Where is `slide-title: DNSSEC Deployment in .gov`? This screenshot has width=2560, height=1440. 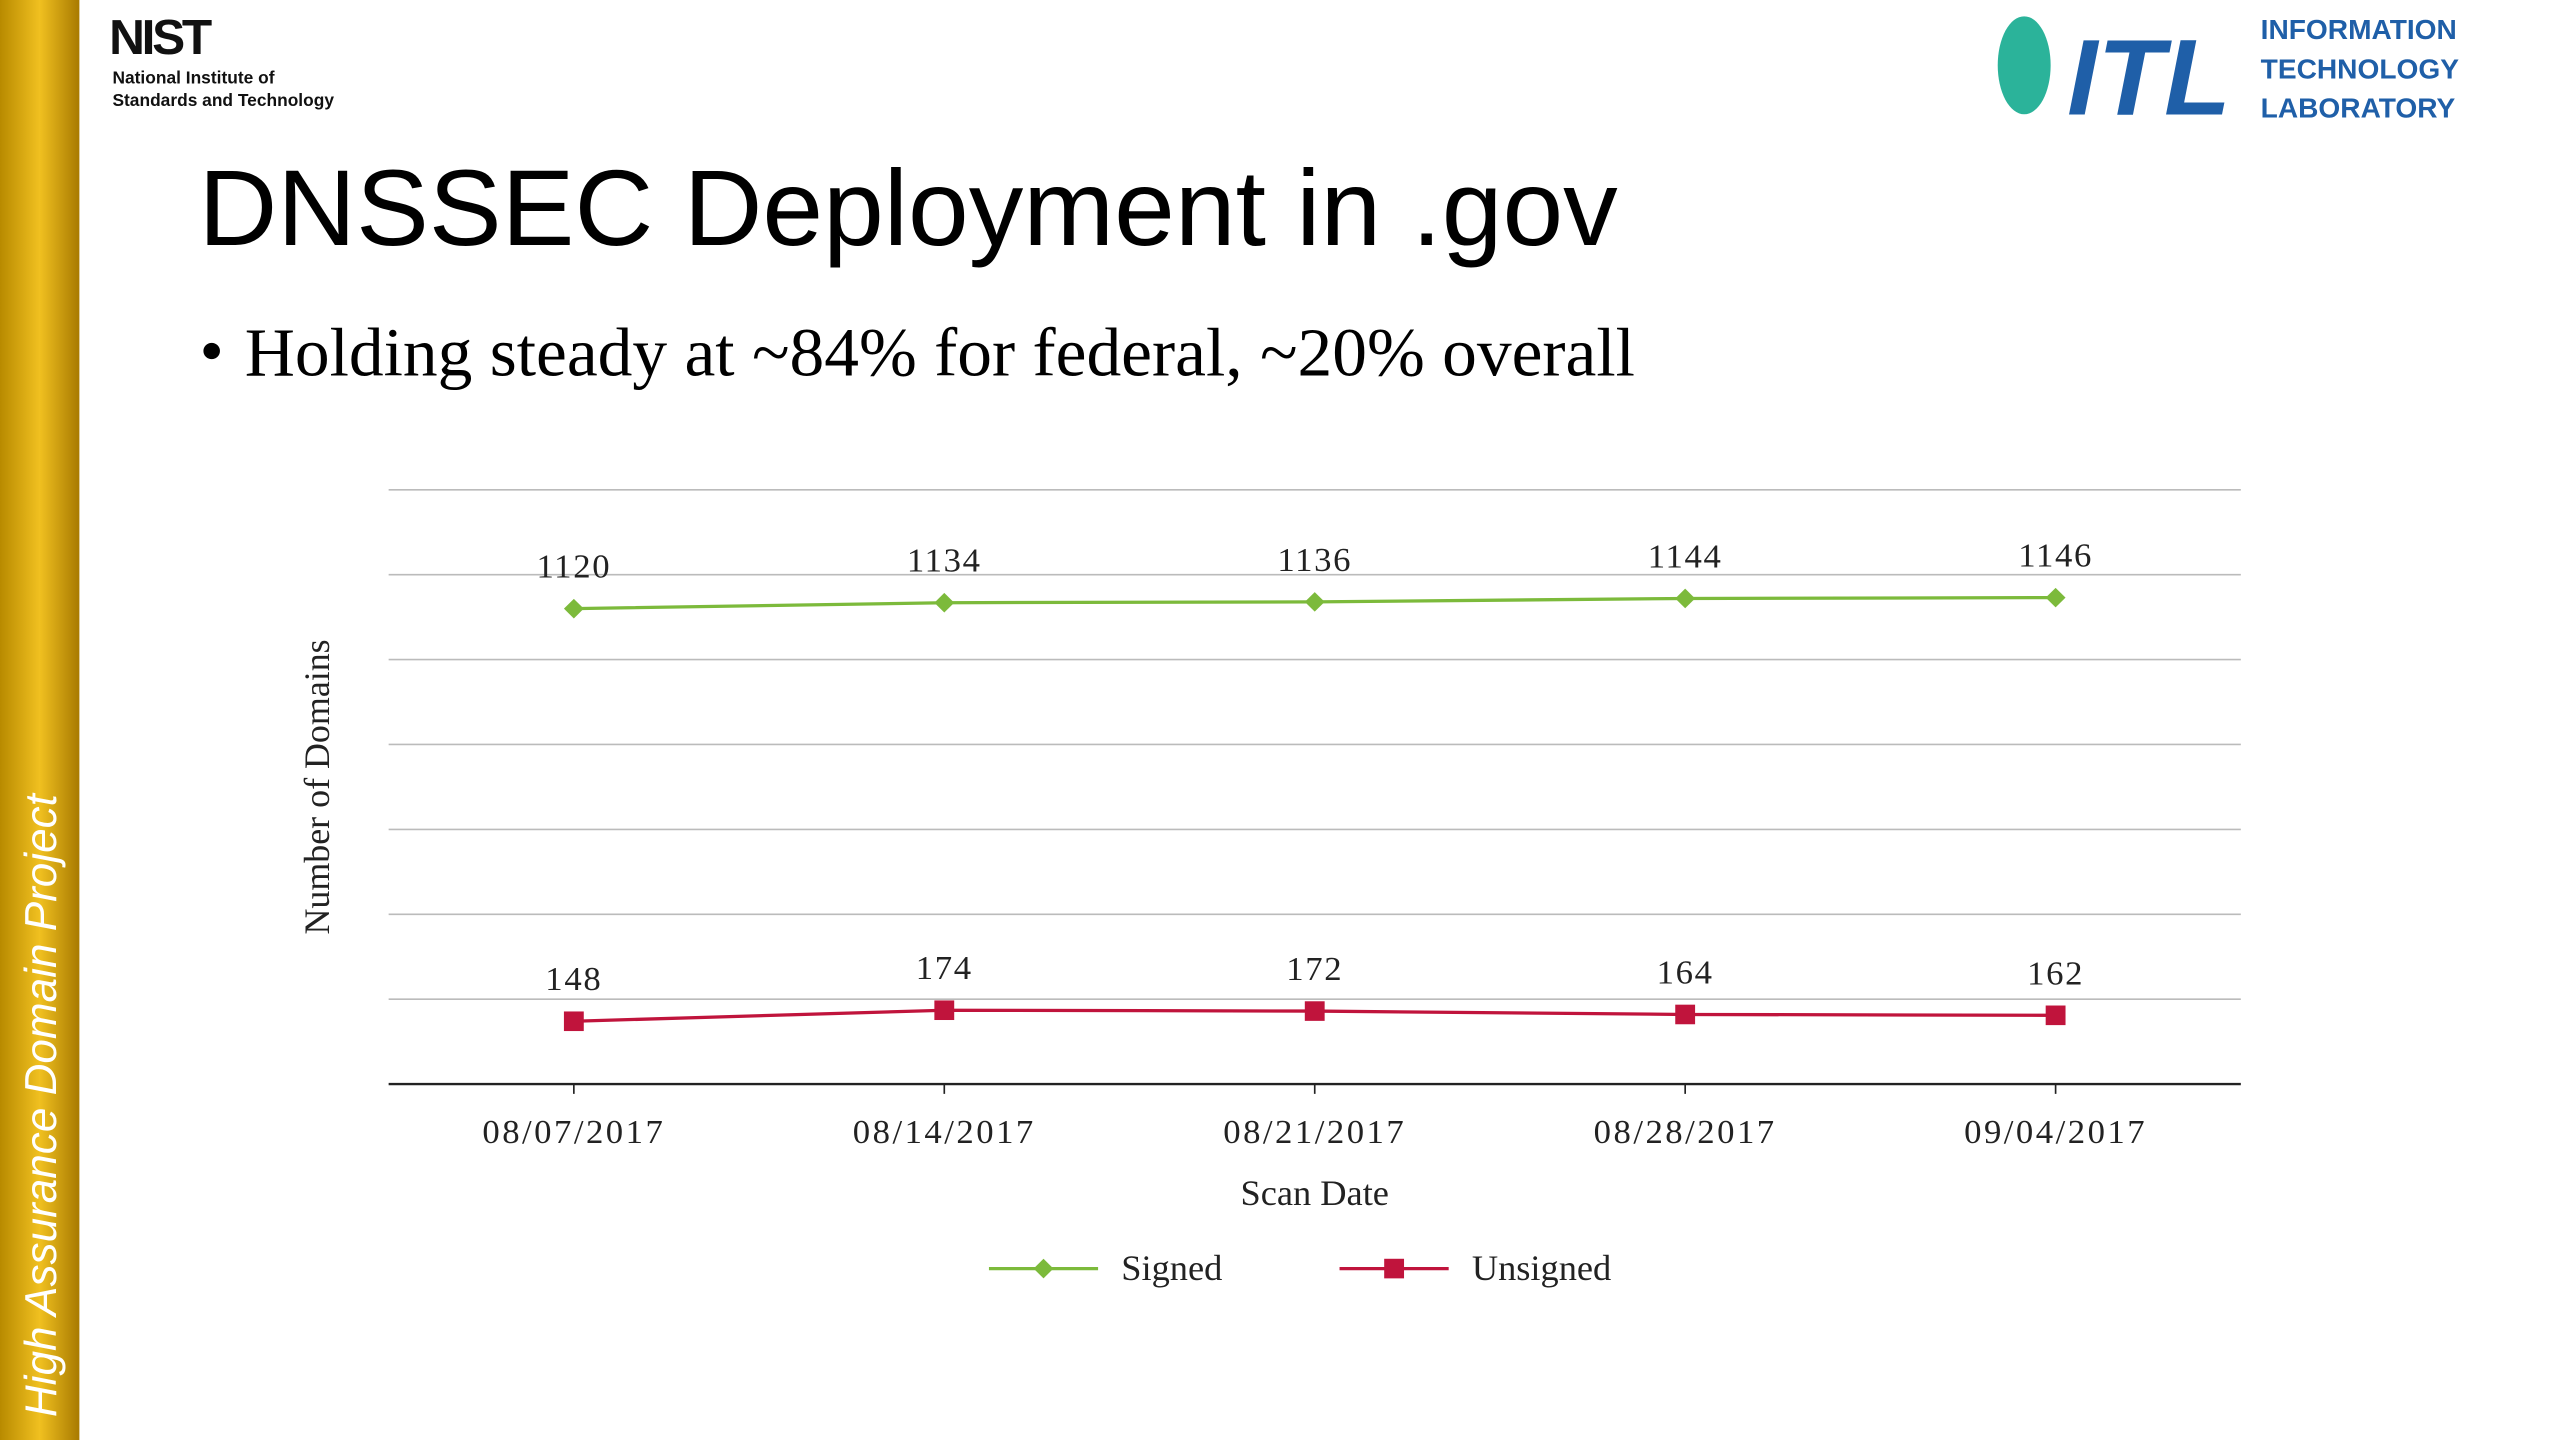 slide-title: DNSSEC Deployment in .gov is located at coordinates (907, 208).